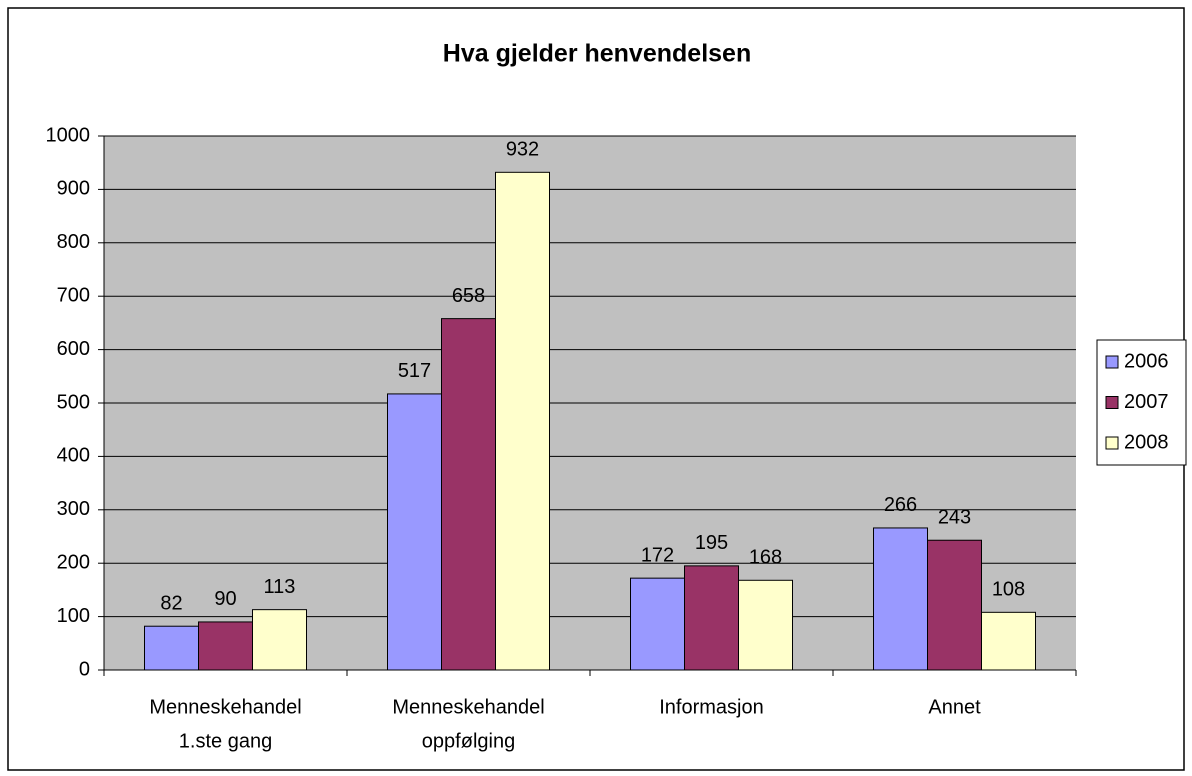  I want to click on y-tick-label: 1000, so click(68, 135).